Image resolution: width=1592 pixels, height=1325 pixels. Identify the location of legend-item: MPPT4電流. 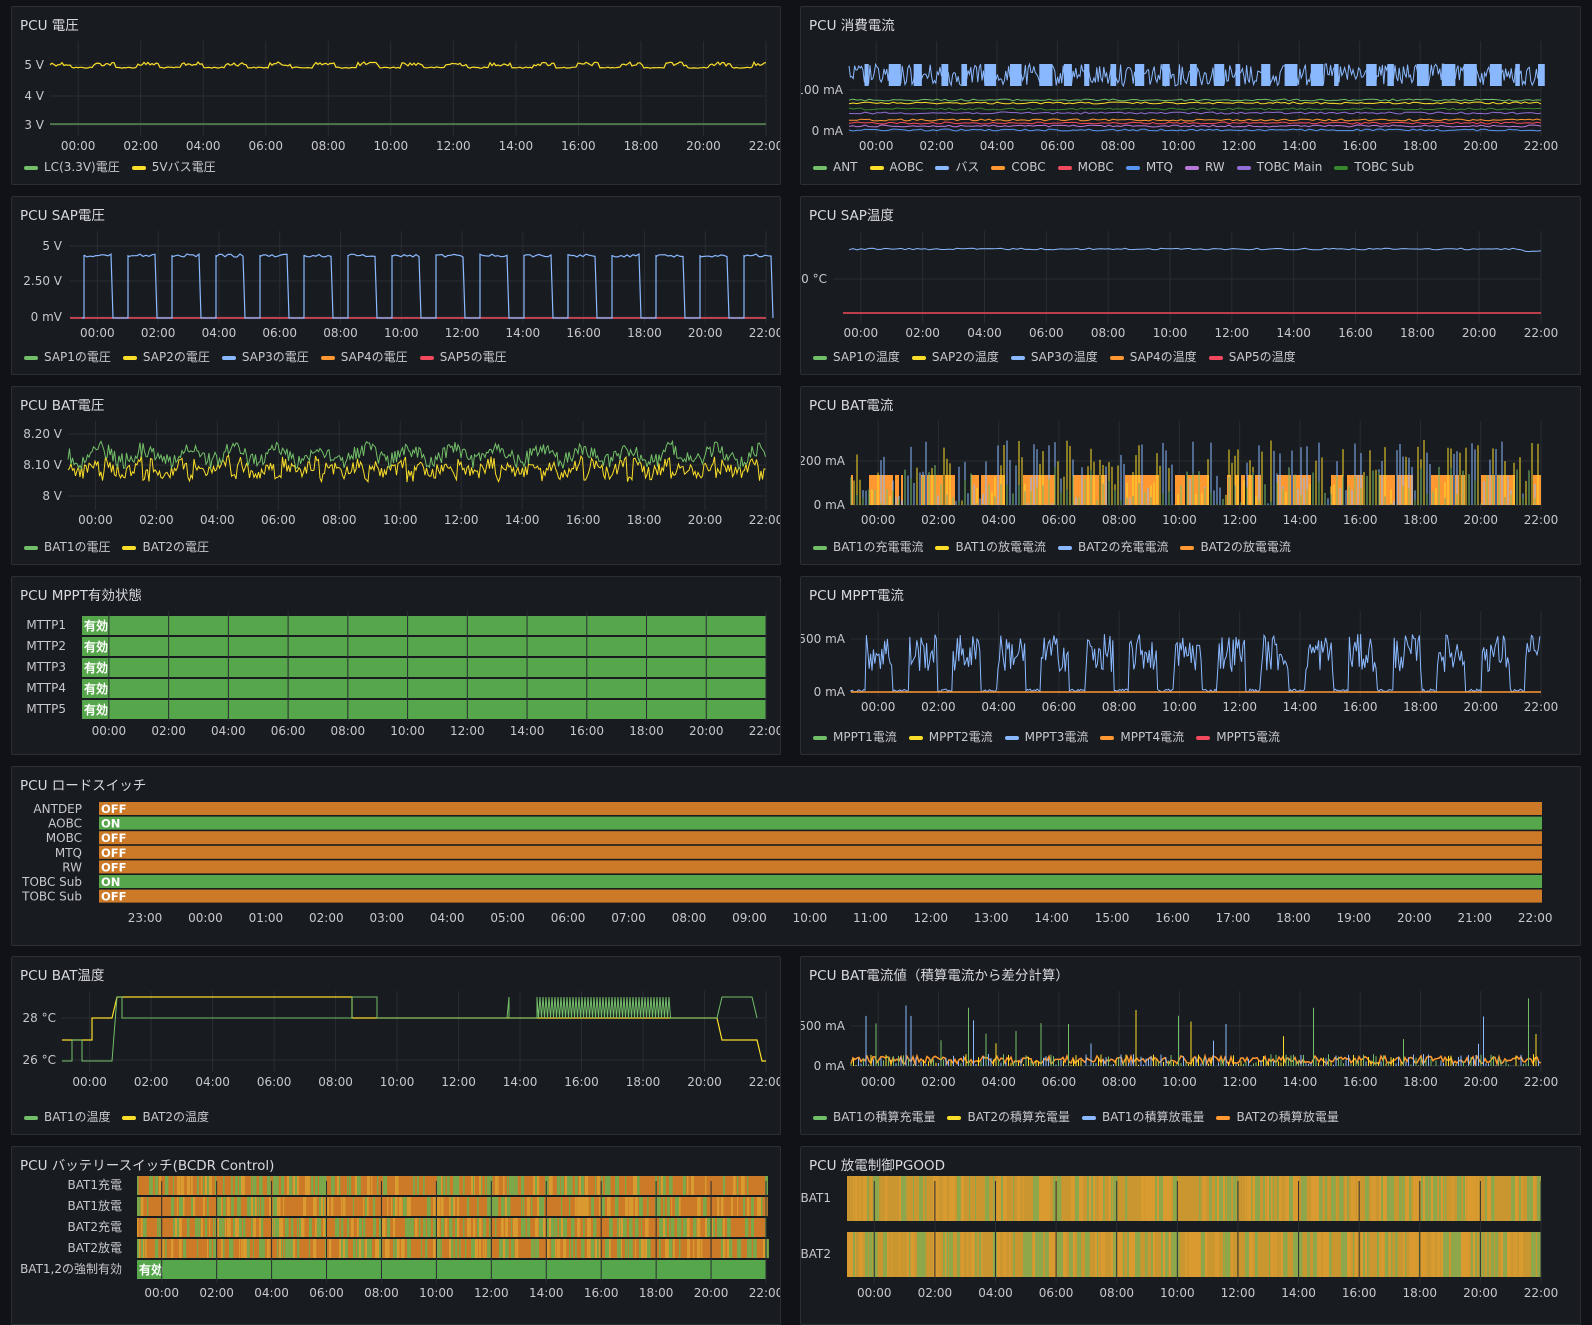
(1142, 736).